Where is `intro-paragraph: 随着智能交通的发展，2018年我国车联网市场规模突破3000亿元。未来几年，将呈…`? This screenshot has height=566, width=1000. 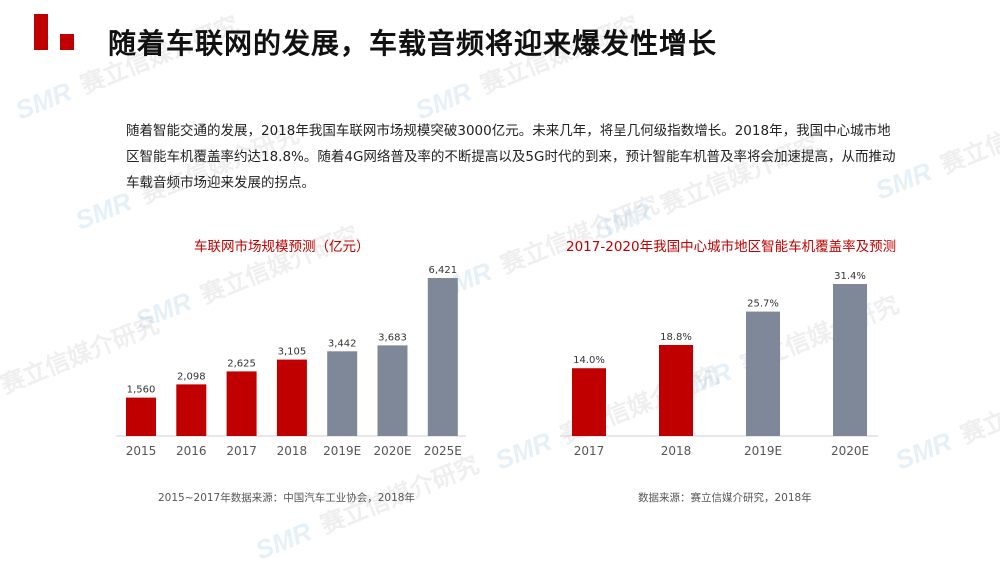 intro-paragraph: 随着智能交通的发展，2018年我国车联网市场规模突破3000亿元。未来几年，将呈… is located at coordinates (511, 157).